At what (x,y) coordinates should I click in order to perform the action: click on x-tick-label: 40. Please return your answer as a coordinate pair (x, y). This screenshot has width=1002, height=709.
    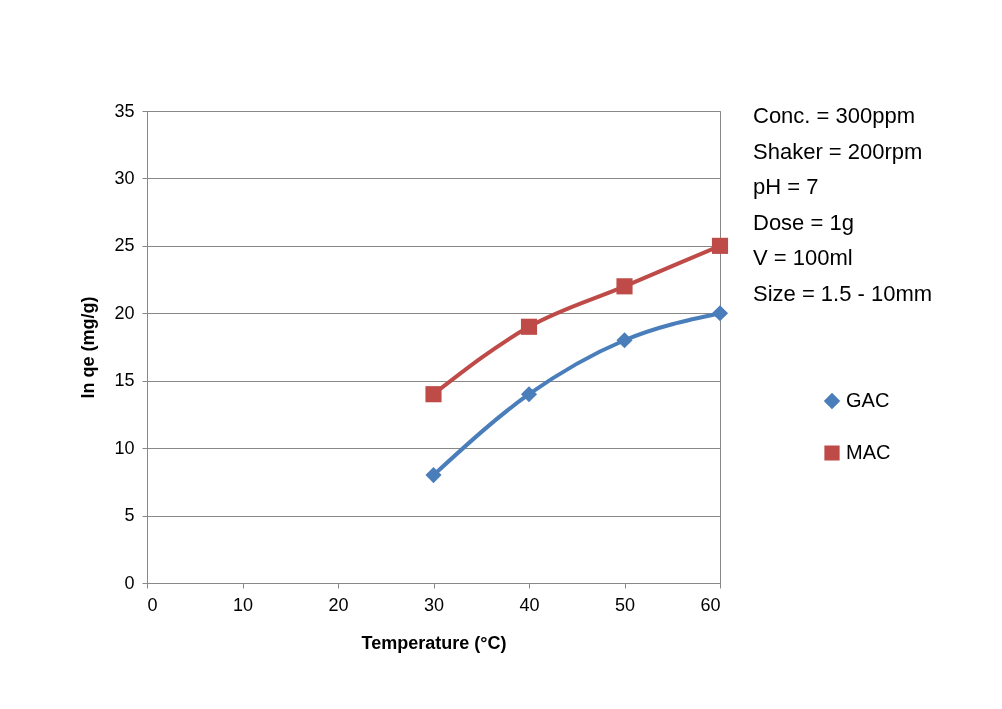
    Looking at the image, I should click on (529, 604).